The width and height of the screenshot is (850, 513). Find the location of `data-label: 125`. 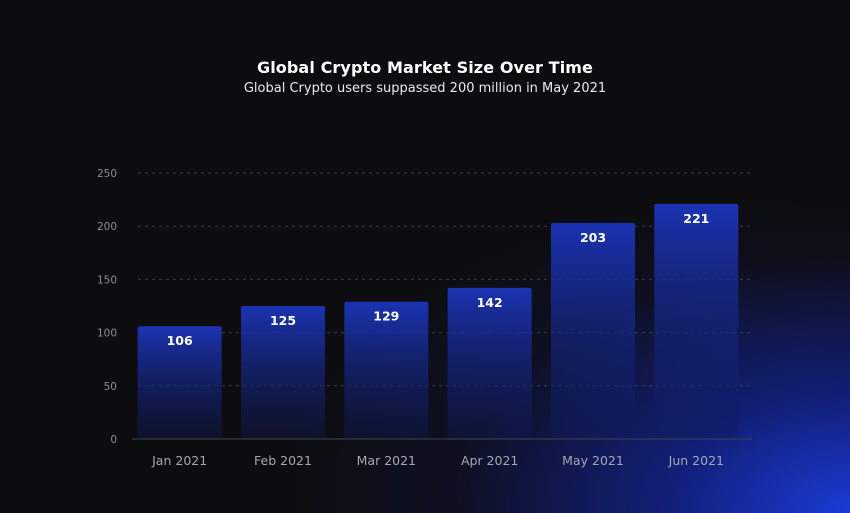

data-label: 125 is located at coordinates (283, 320).